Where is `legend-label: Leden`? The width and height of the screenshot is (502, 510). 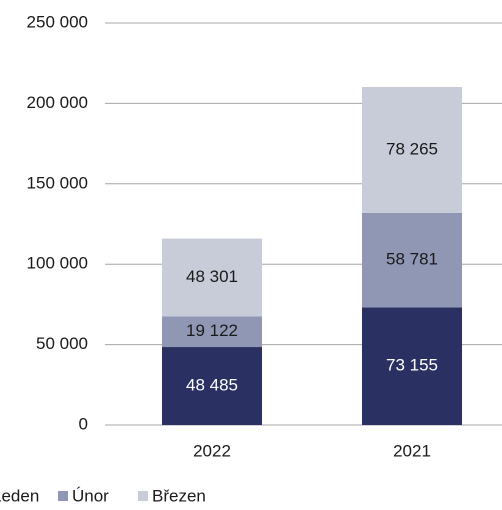
legend-label: Leden is located at coordinates (19, 495).